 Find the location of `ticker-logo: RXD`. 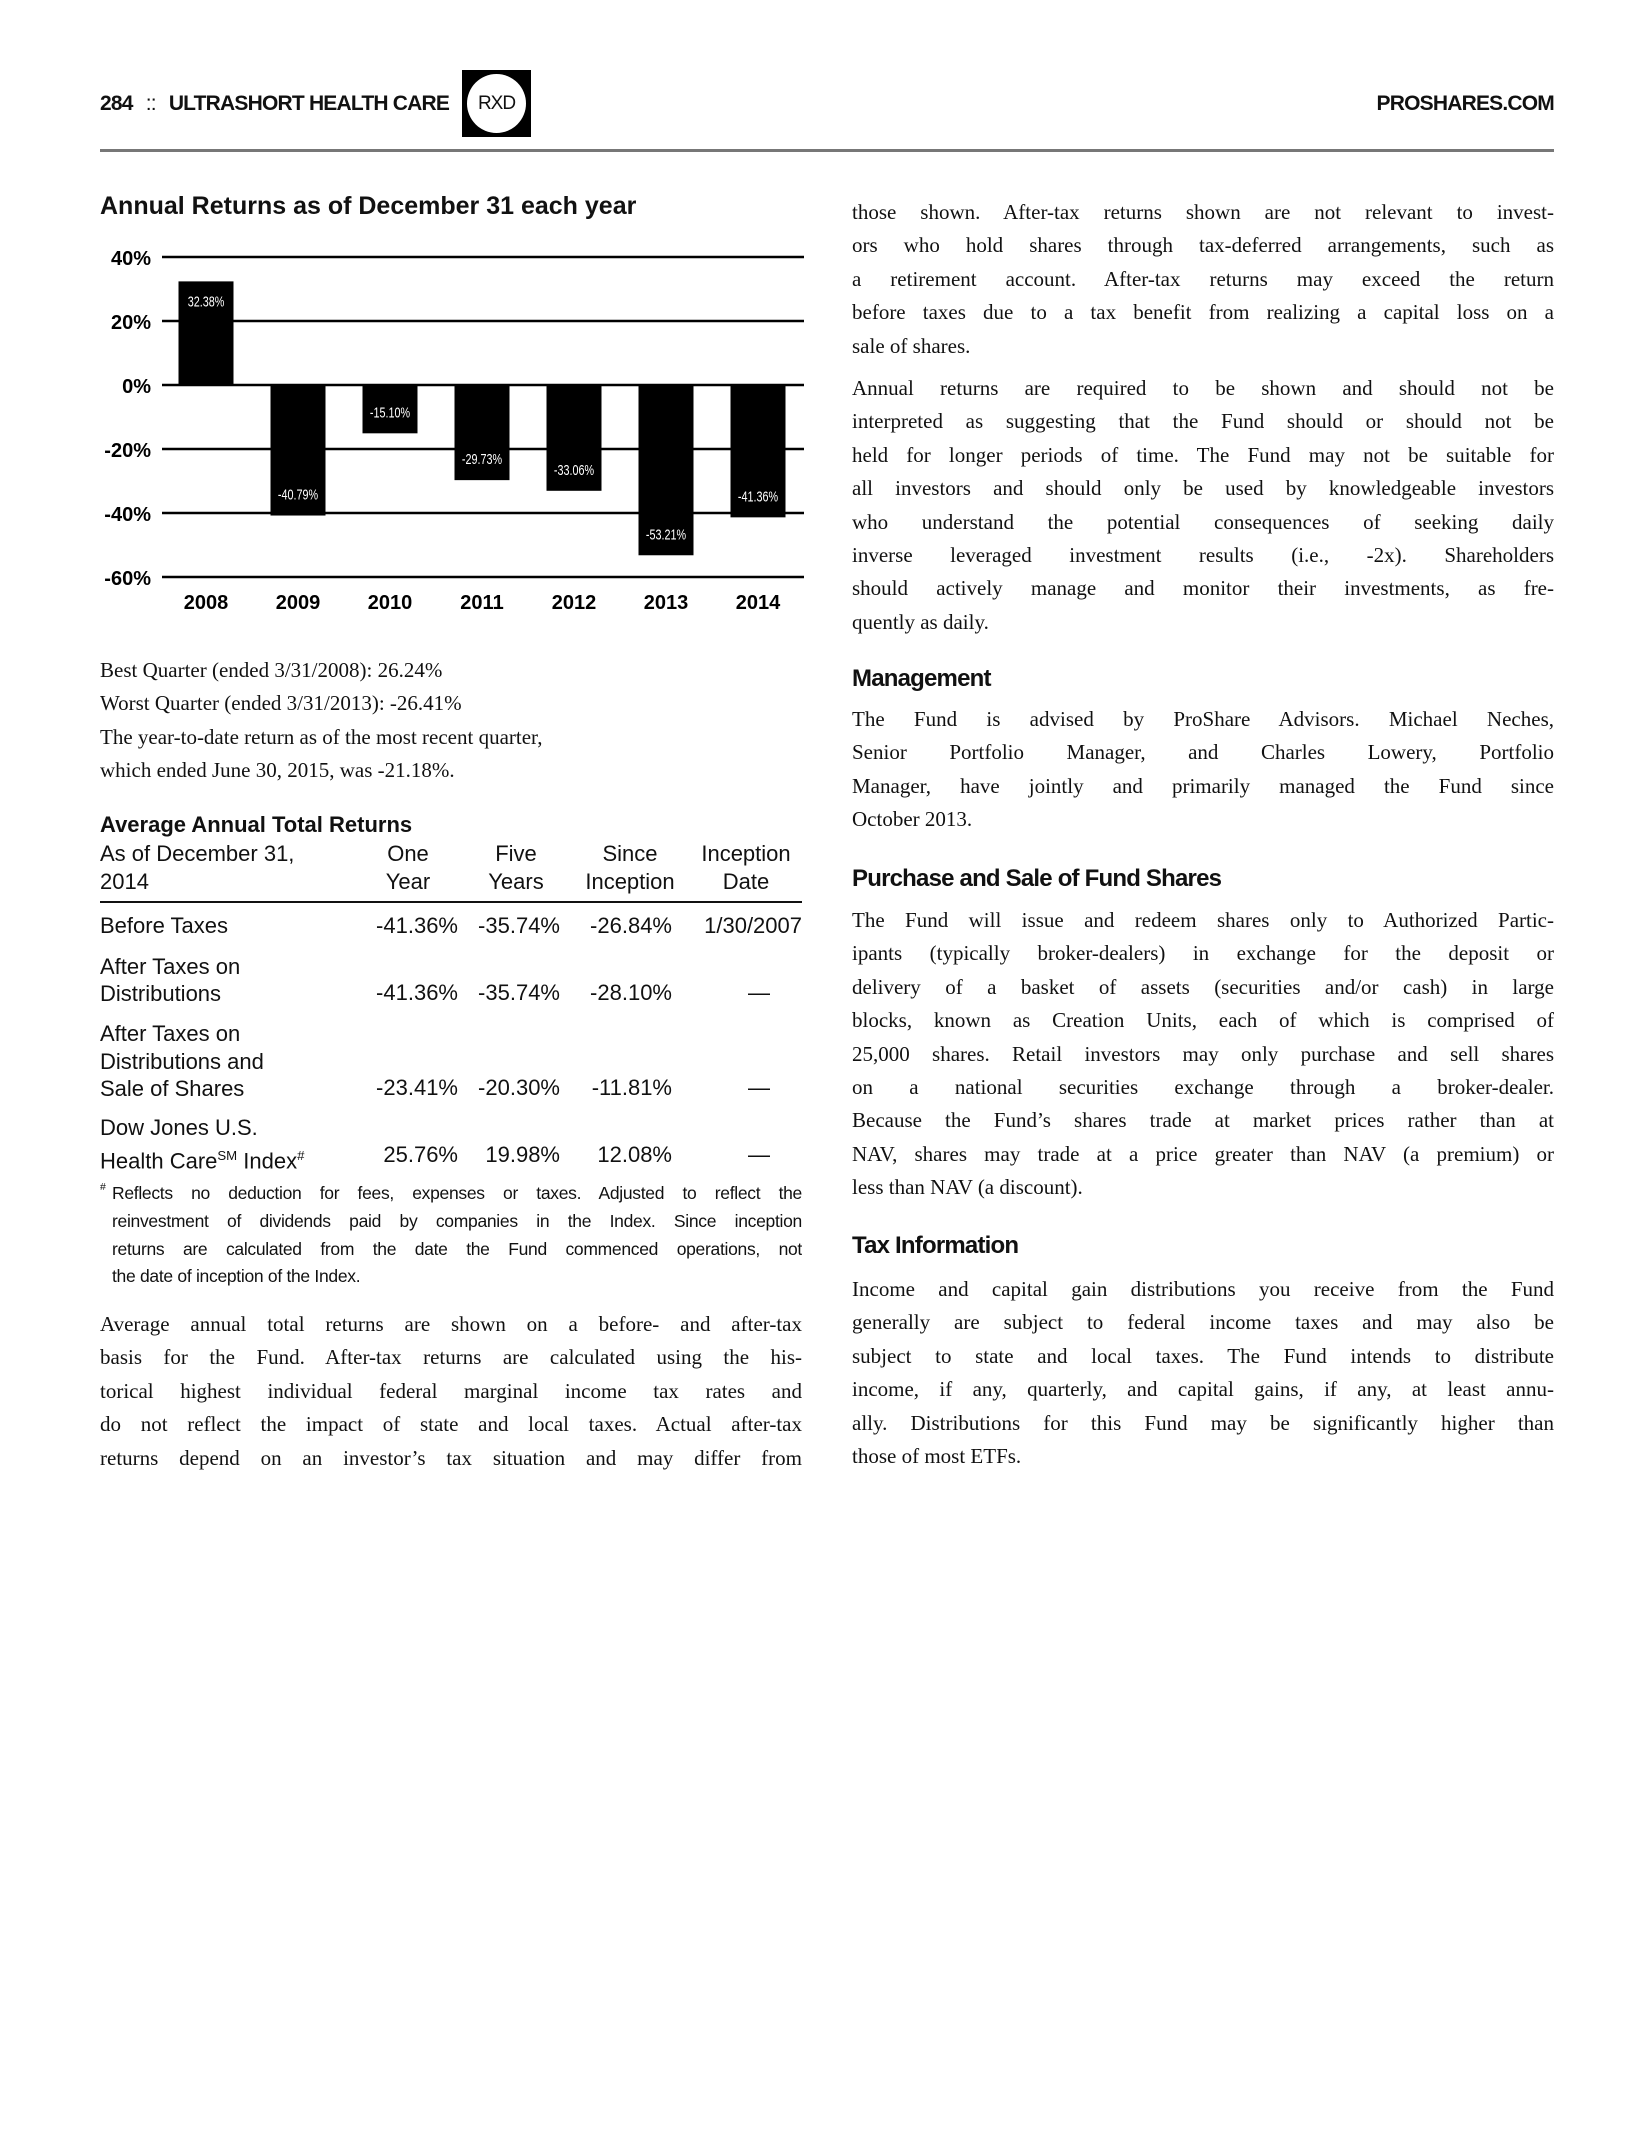

ticker-logo: RXD is located at coordinates (496, 103).